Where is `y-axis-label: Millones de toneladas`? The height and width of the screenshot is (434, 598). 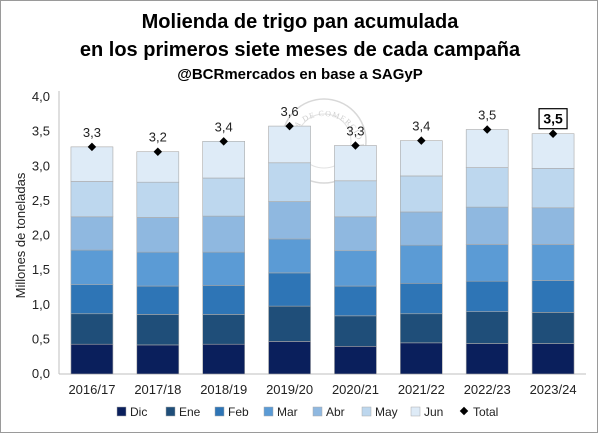
y-axis-label: Millones de toneladas is located at coordinates (20, 235).